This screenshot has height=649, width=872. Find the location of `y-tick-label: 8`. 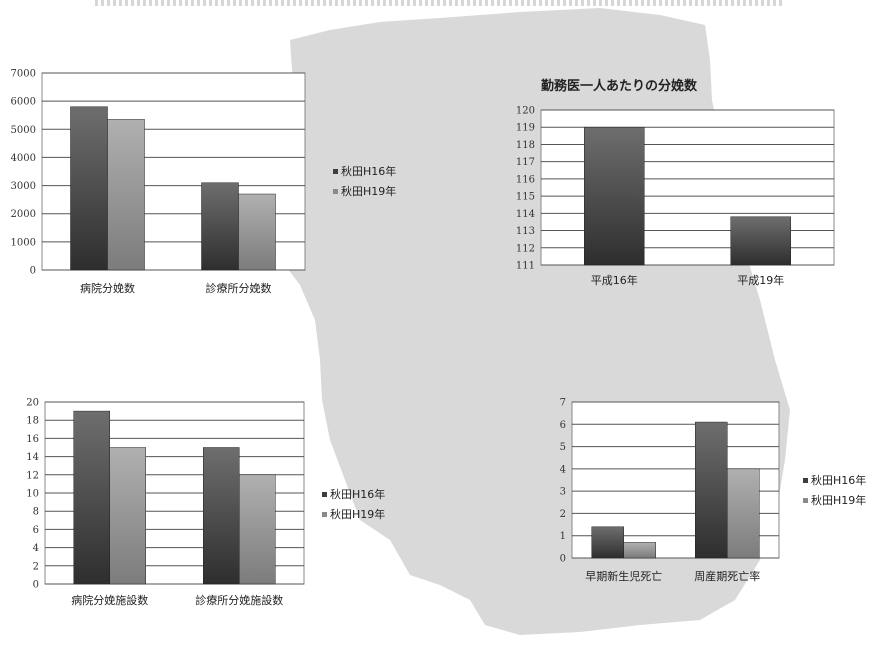

y-tick-label: 8 is located at coordinates (36, 512).